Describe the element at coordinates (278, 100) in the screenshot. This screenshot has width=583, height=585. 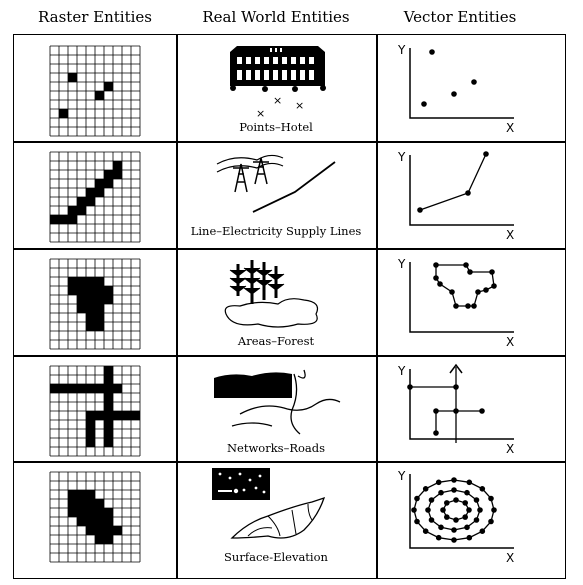
I see `hotel-mark-2: ×` at that location.